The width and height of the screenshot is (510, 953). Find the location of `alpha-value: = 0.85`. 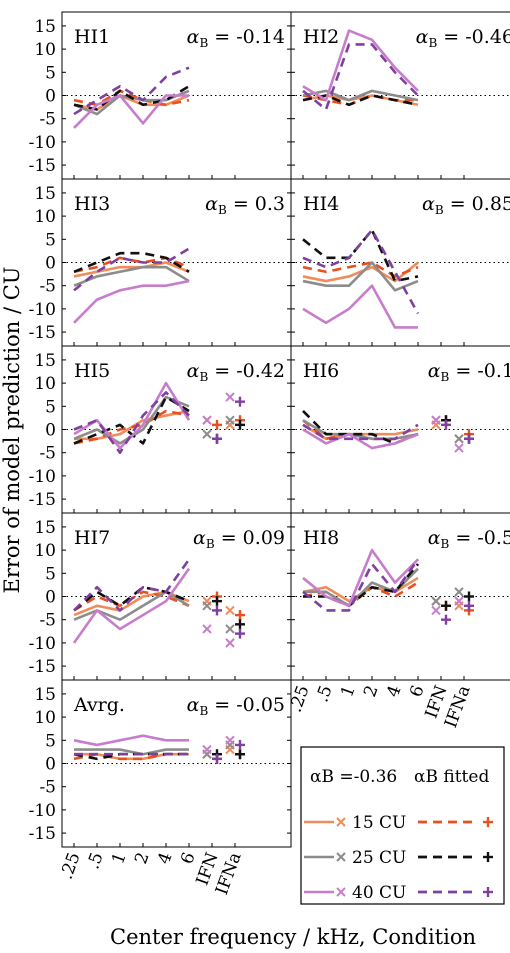

alpha-value: = 0.85 is located at coordinates (477, 204).